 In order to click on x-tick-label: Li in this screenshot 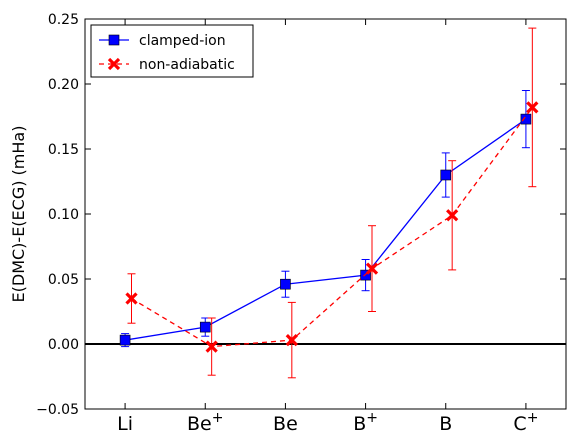, I will do `click(125, 424)`.